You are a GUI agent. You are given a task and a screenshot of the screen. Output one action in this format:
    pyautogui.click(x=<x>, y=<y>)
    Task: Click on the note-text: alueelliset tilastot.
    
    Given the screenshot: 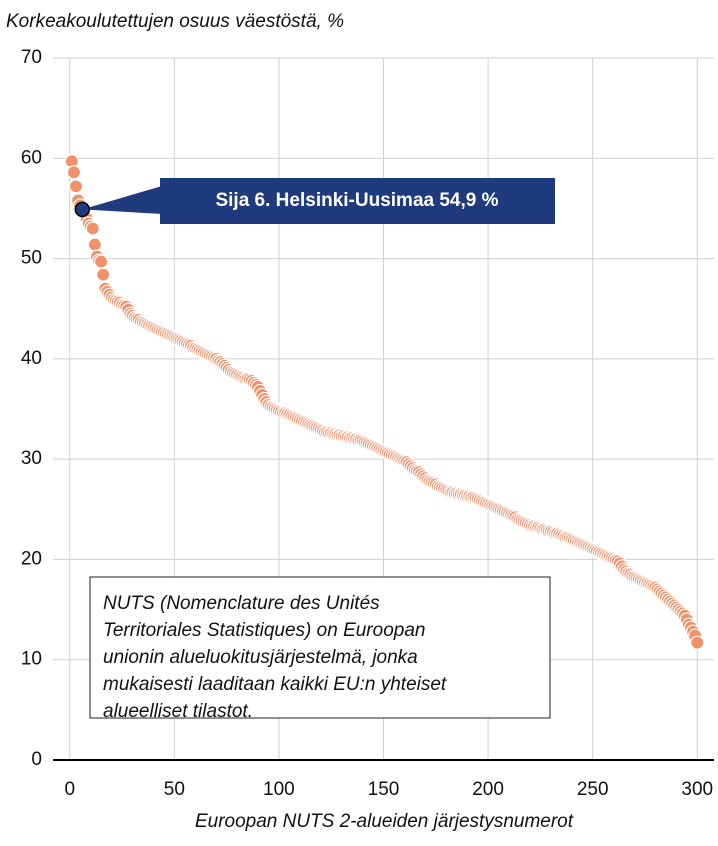 What is the action you would take?
    pyautogui.click(x=178, y=711)
    